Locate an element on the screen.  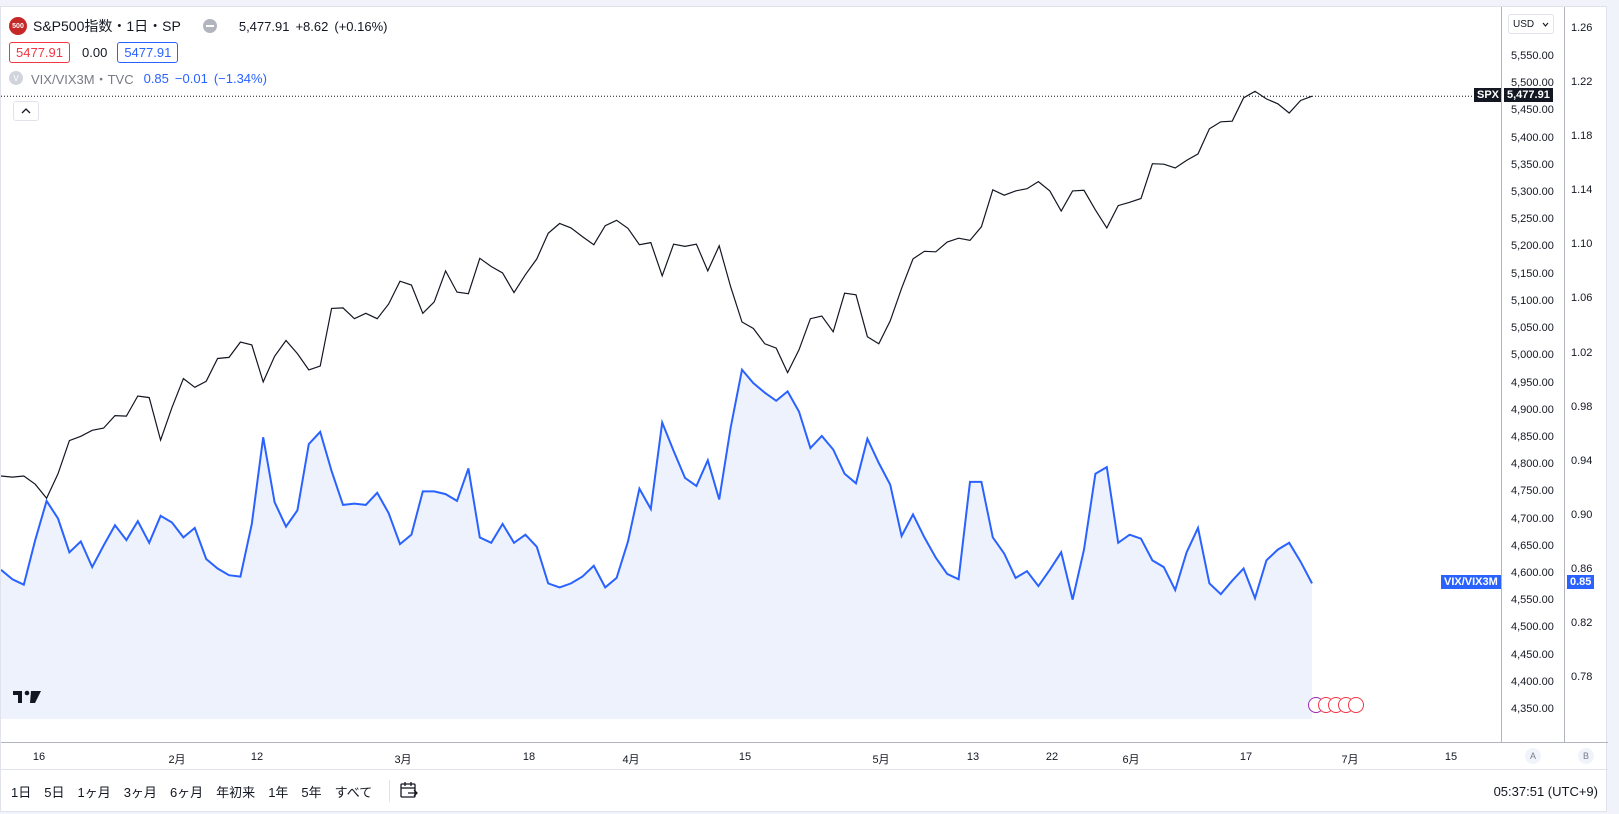
us-flag-icon is located at coordinates (1356, 705).